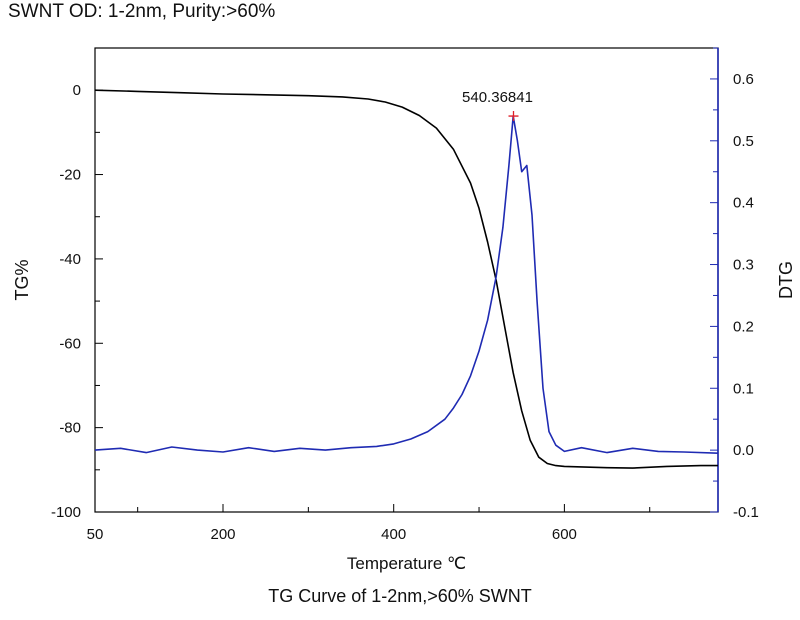  What do you see at coordinates (77, 90) in the screenshot?
I see `y-left-tick-label: 0` at bounding box center [77, 90].